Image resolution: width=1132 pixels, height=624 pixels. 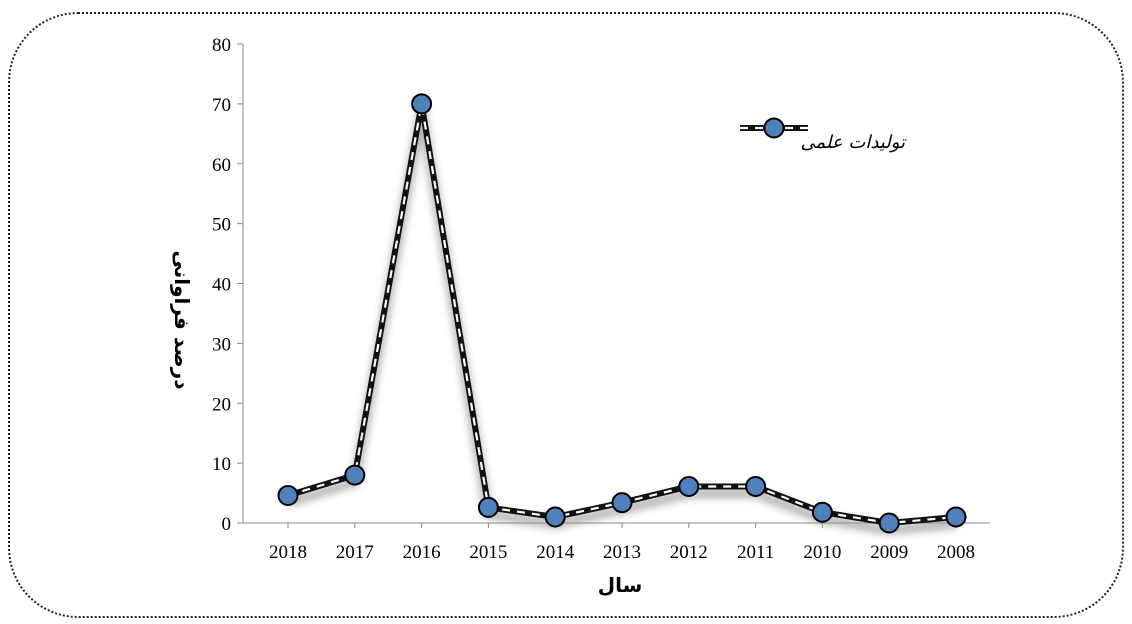 I want to click on x-tick-label: 2013, so click(x=622, y=552).